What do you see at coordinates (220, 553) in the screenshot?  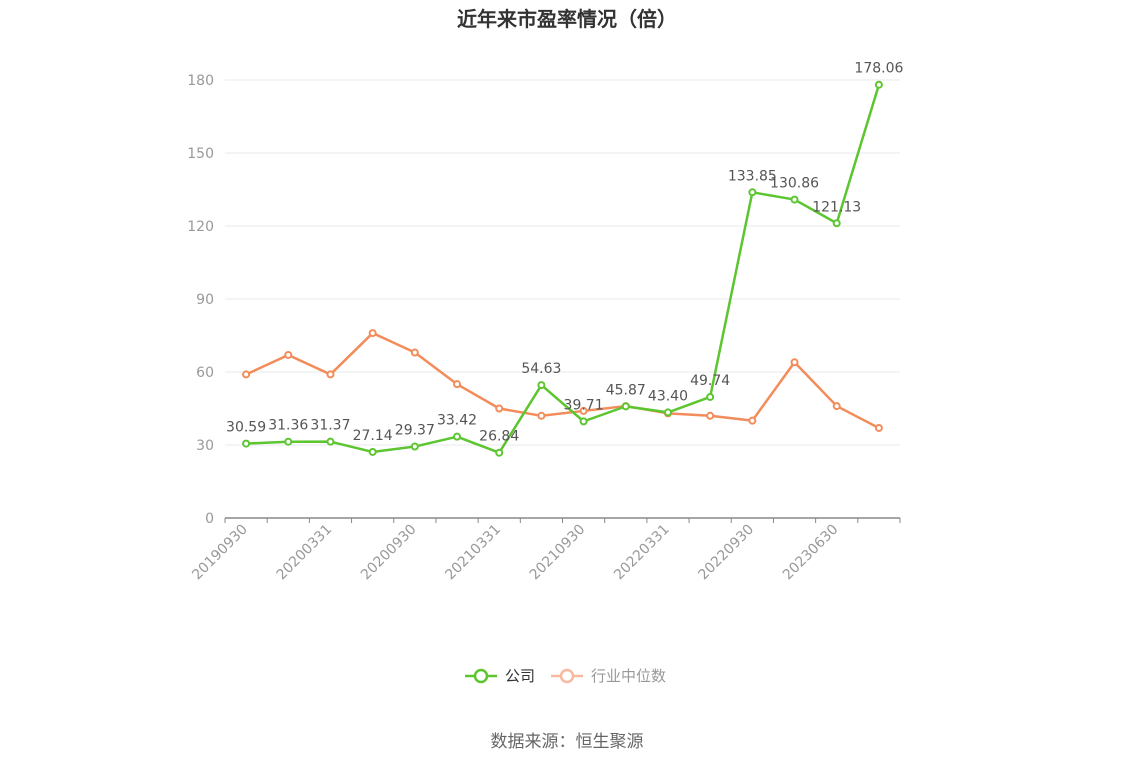 I see `x-tick-label: 20190930` at bounding box center [220, 553].